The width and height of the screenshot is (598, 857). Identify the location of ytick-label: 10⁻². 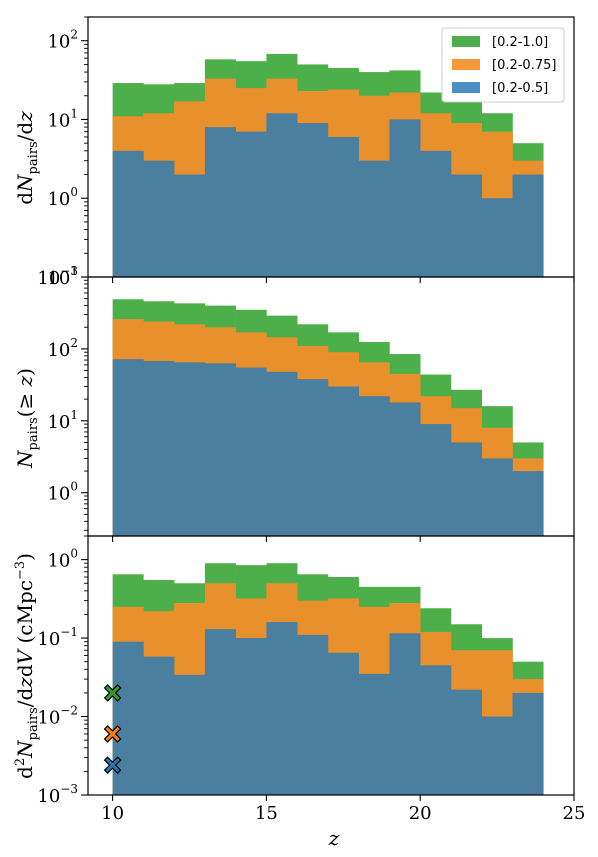
(57, 716).